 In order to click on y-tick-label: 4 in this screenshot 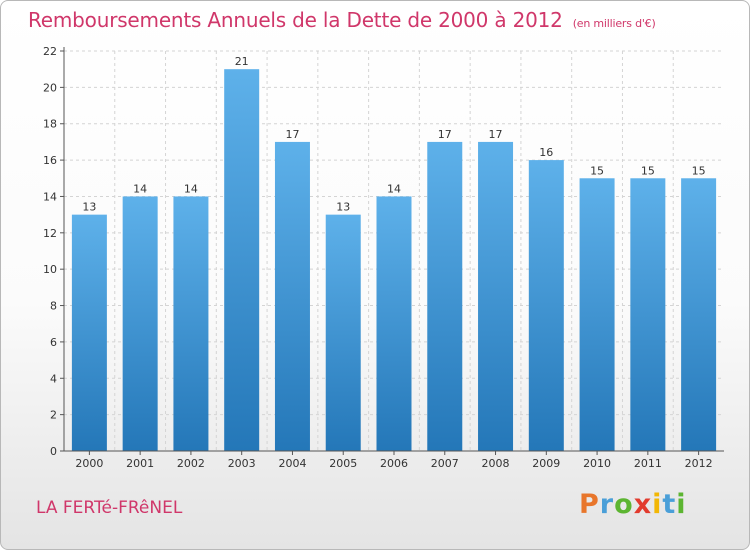, I will do `click(53, 378)`.